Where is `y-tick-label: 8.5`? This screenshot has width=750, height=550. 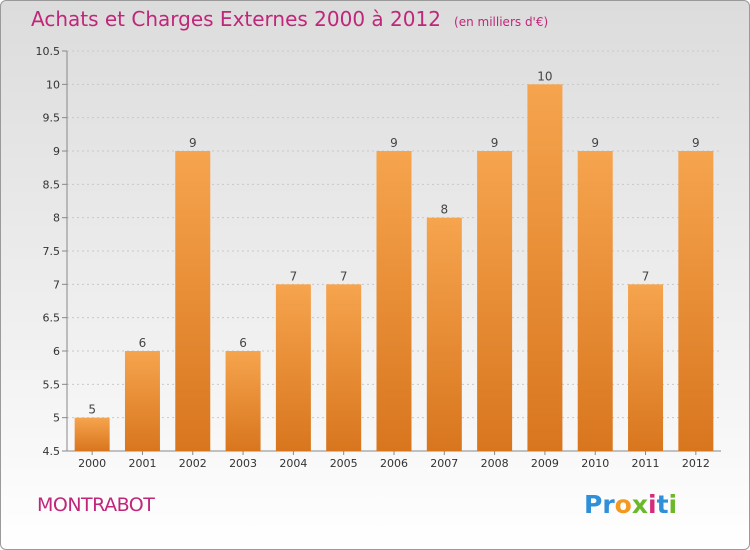 y-tick-label: 8.5 is located at coordinates (52, 184).